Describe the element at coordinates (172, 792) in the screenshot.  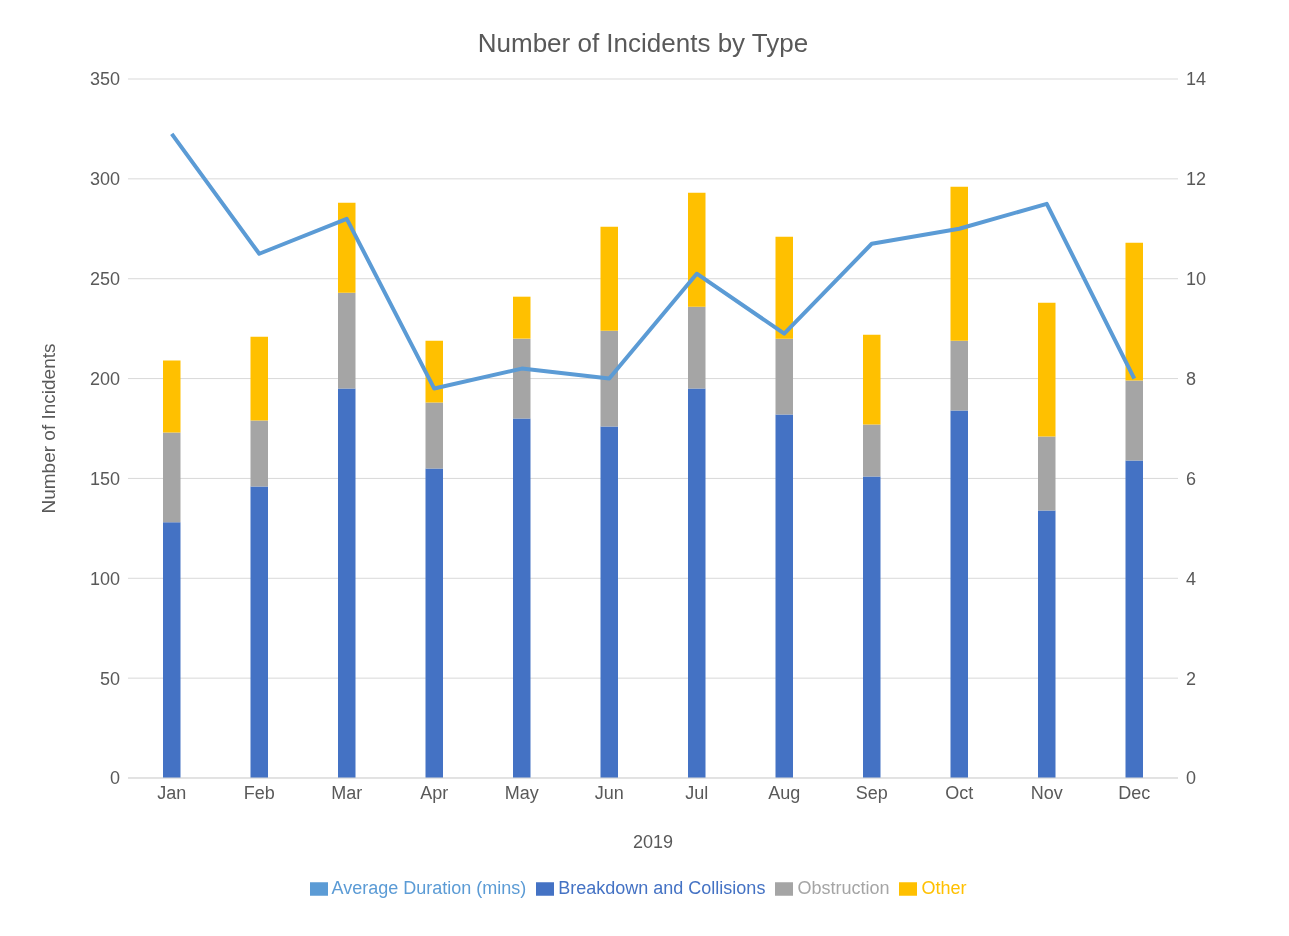
I see `x-tick-label: Jan` at that location.